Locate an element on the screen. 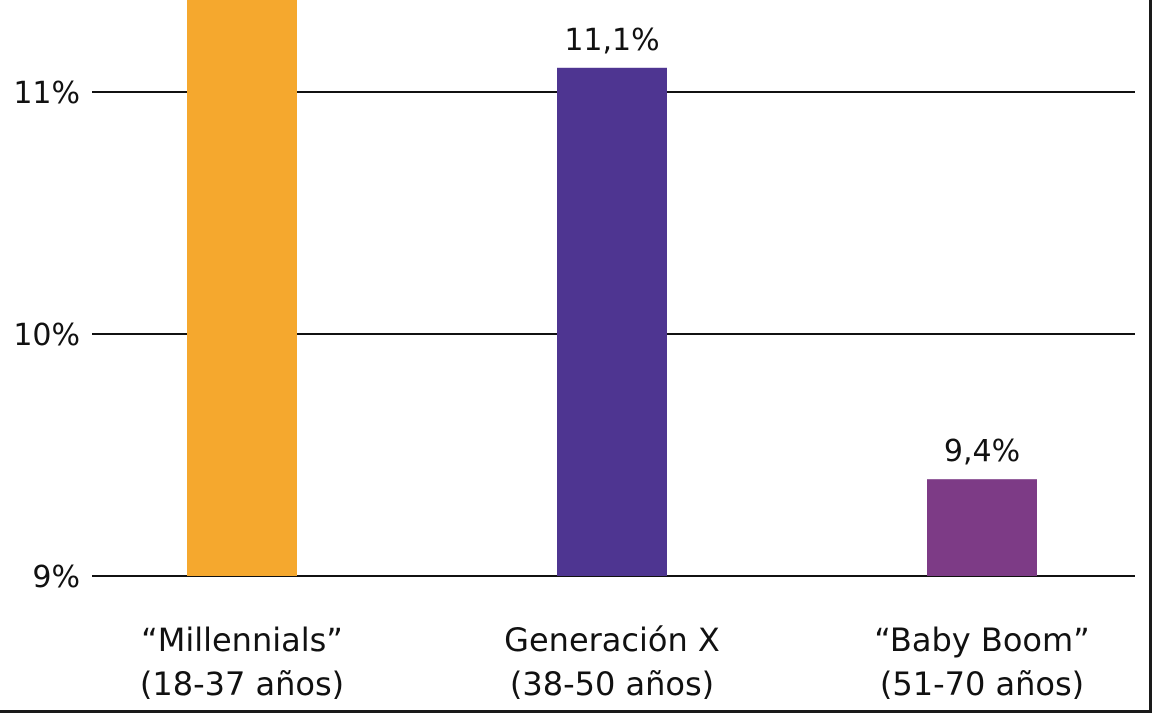 This screenshot has height=713, width=1152. ytick-label: 10% is located at coordinates (46, 335).